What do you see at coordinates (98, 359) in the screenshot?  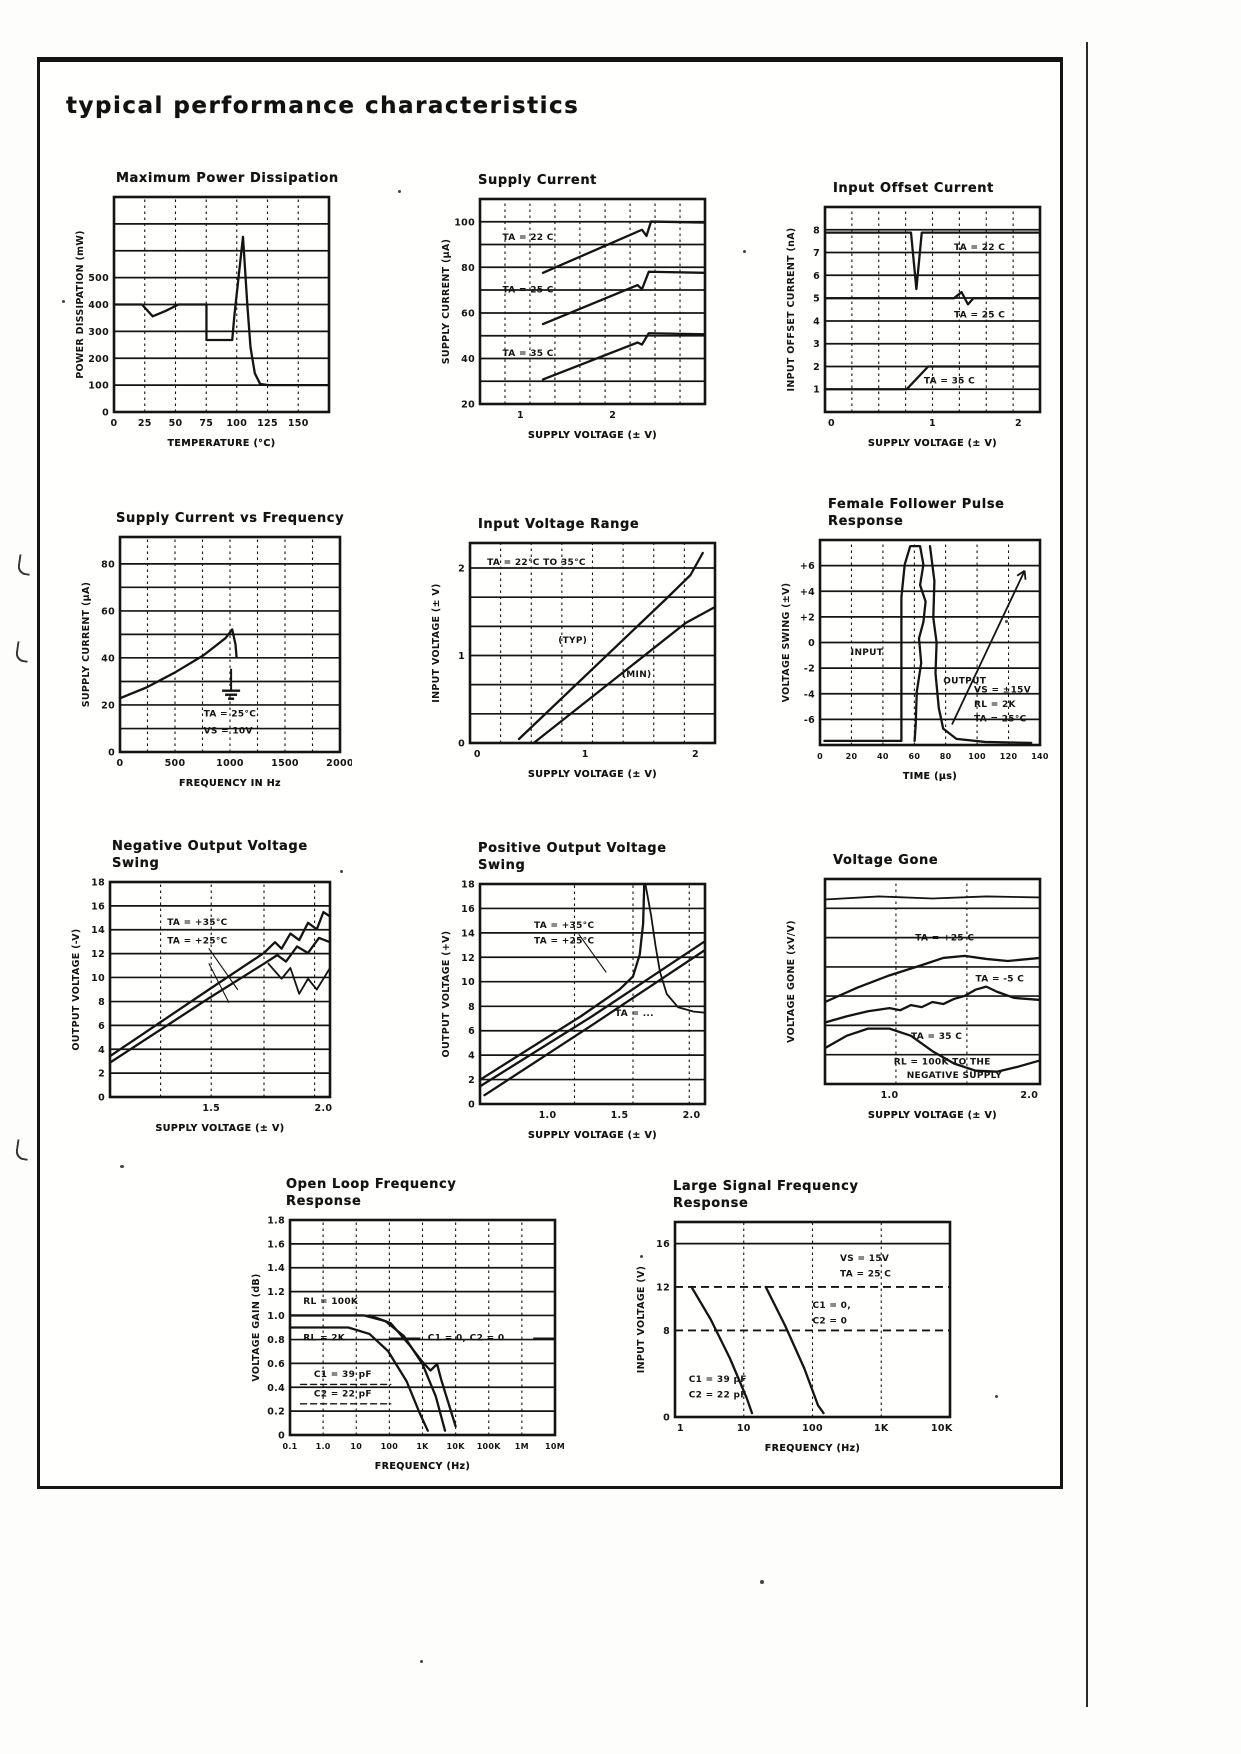 I see `svg-text: 200` at bounding box center [98, 359].